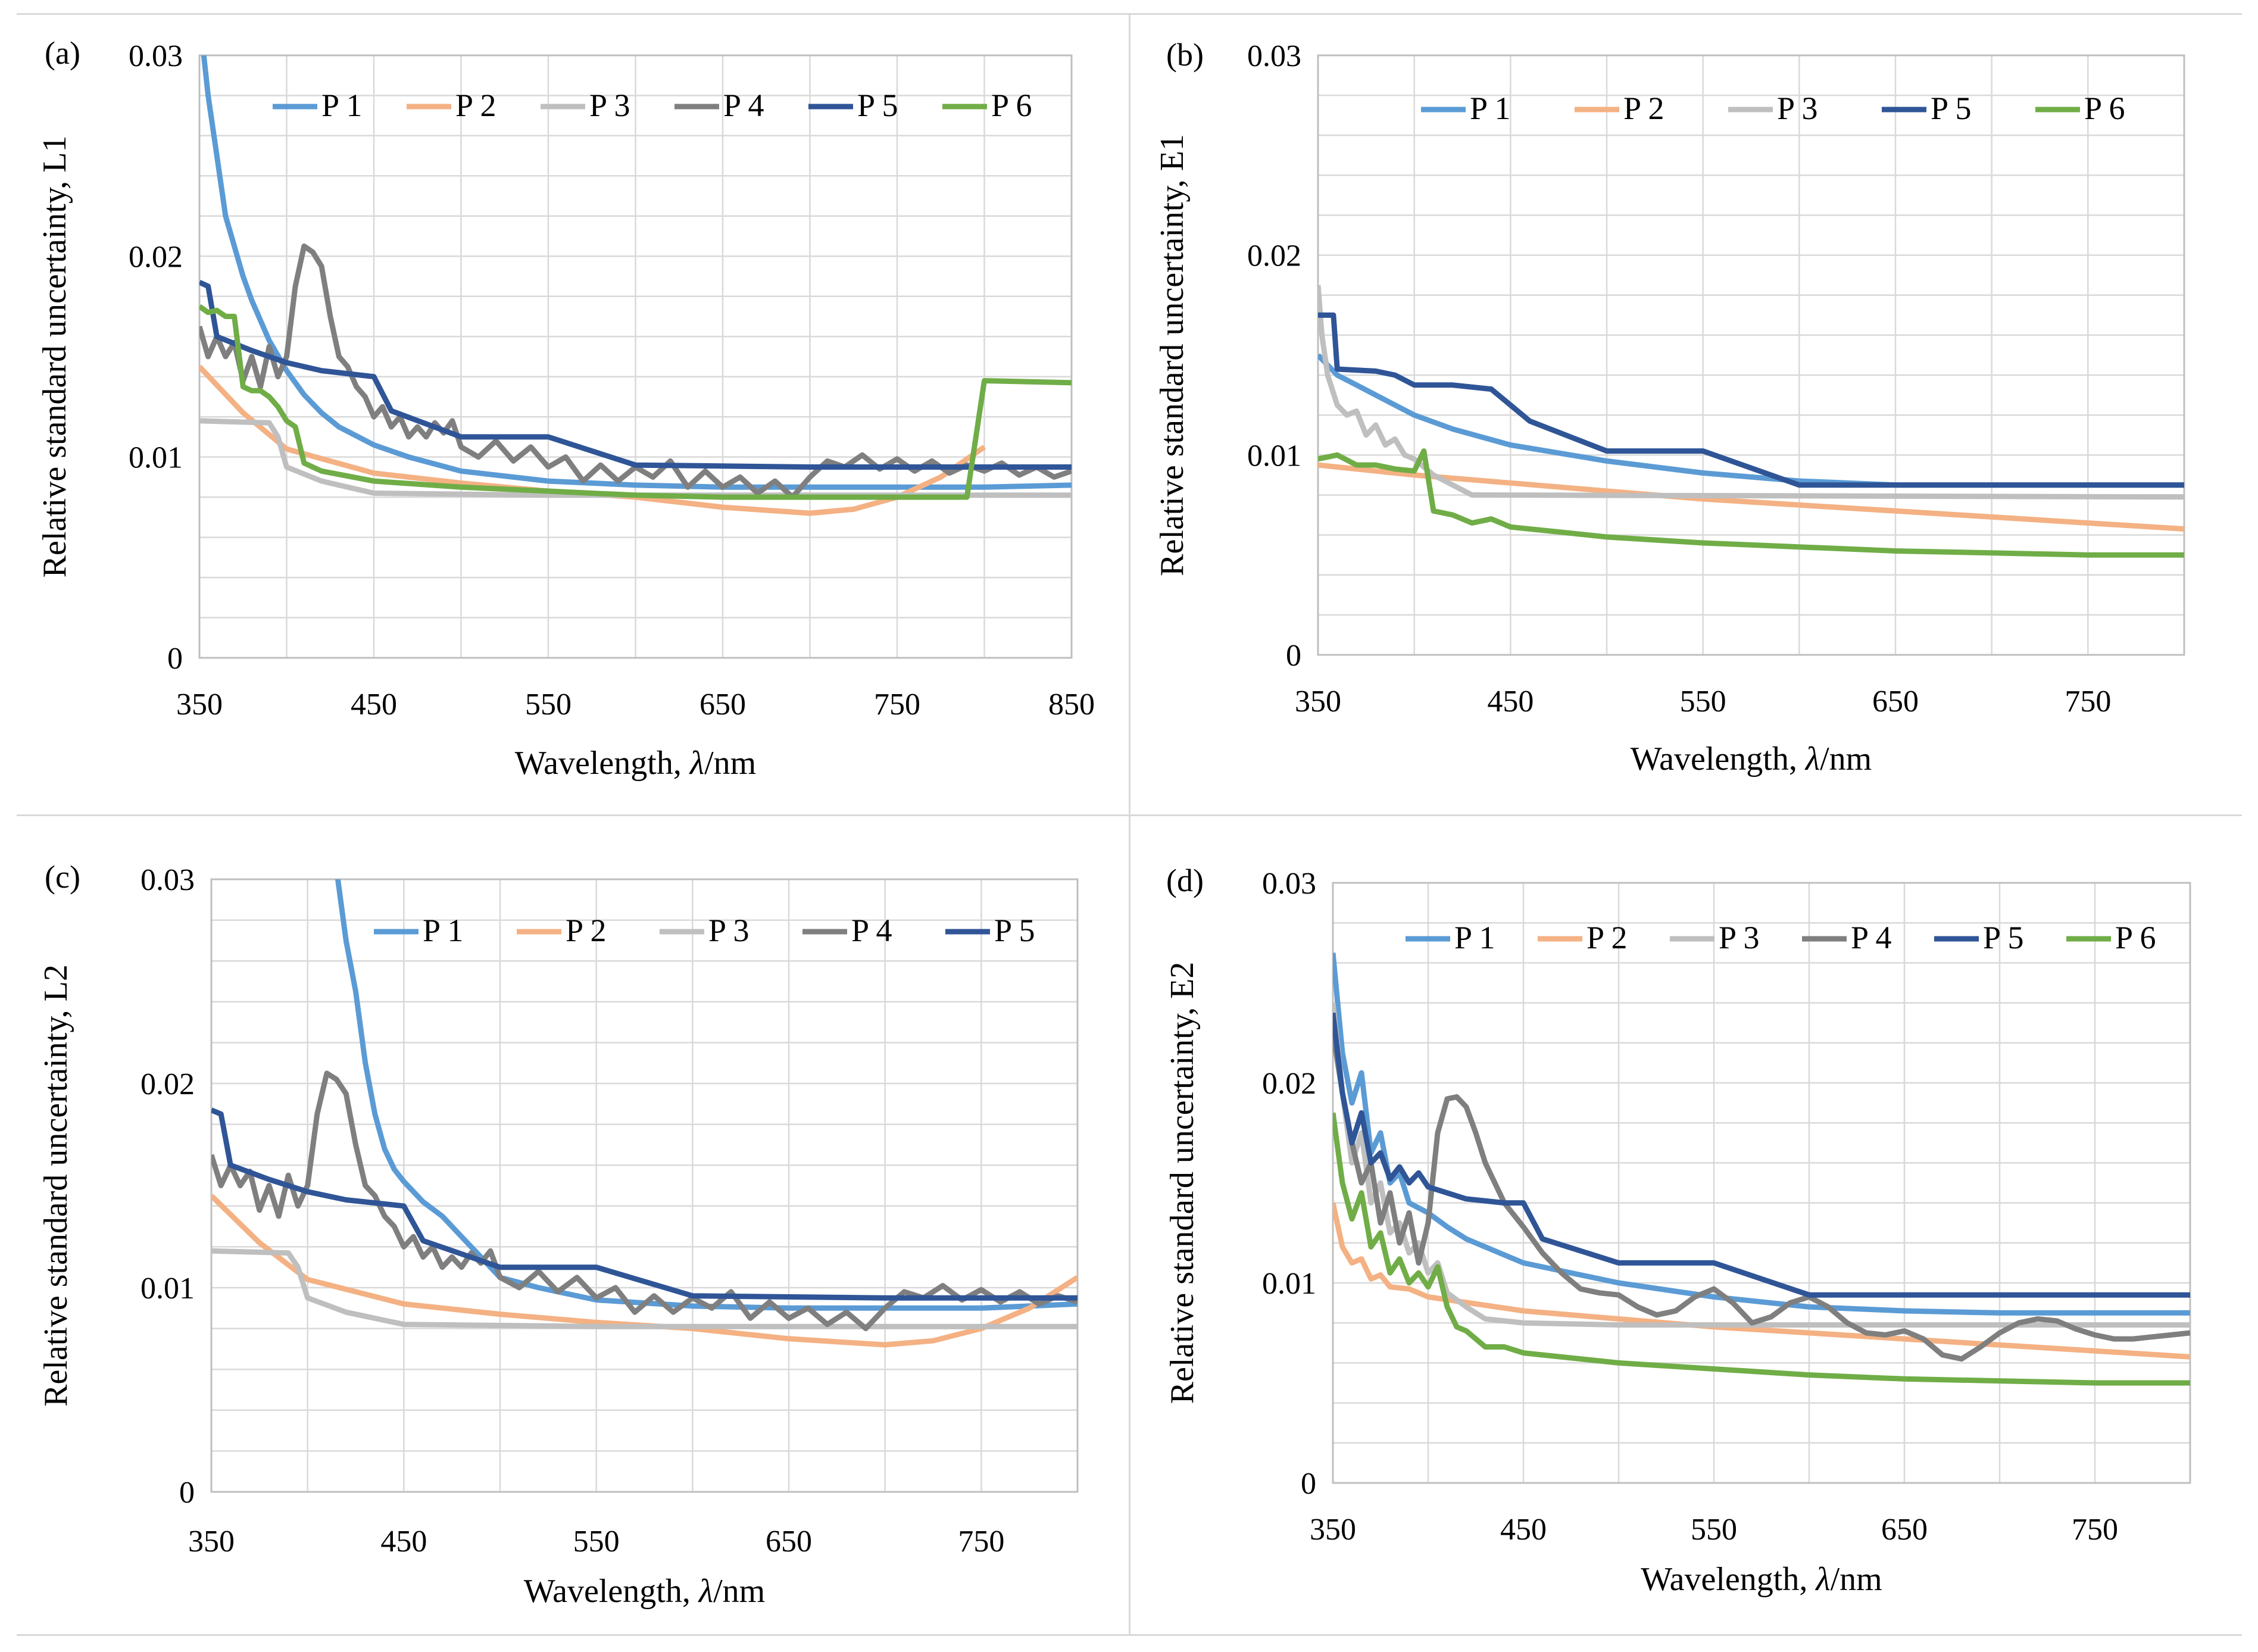 Image resolution: width=2258 pixels, height=1652 pixels. Describe the element at coordinates (1182, 1183) in the screenshot. I see `y-axis-label: Relative standard uncertainty, E2` at that location.